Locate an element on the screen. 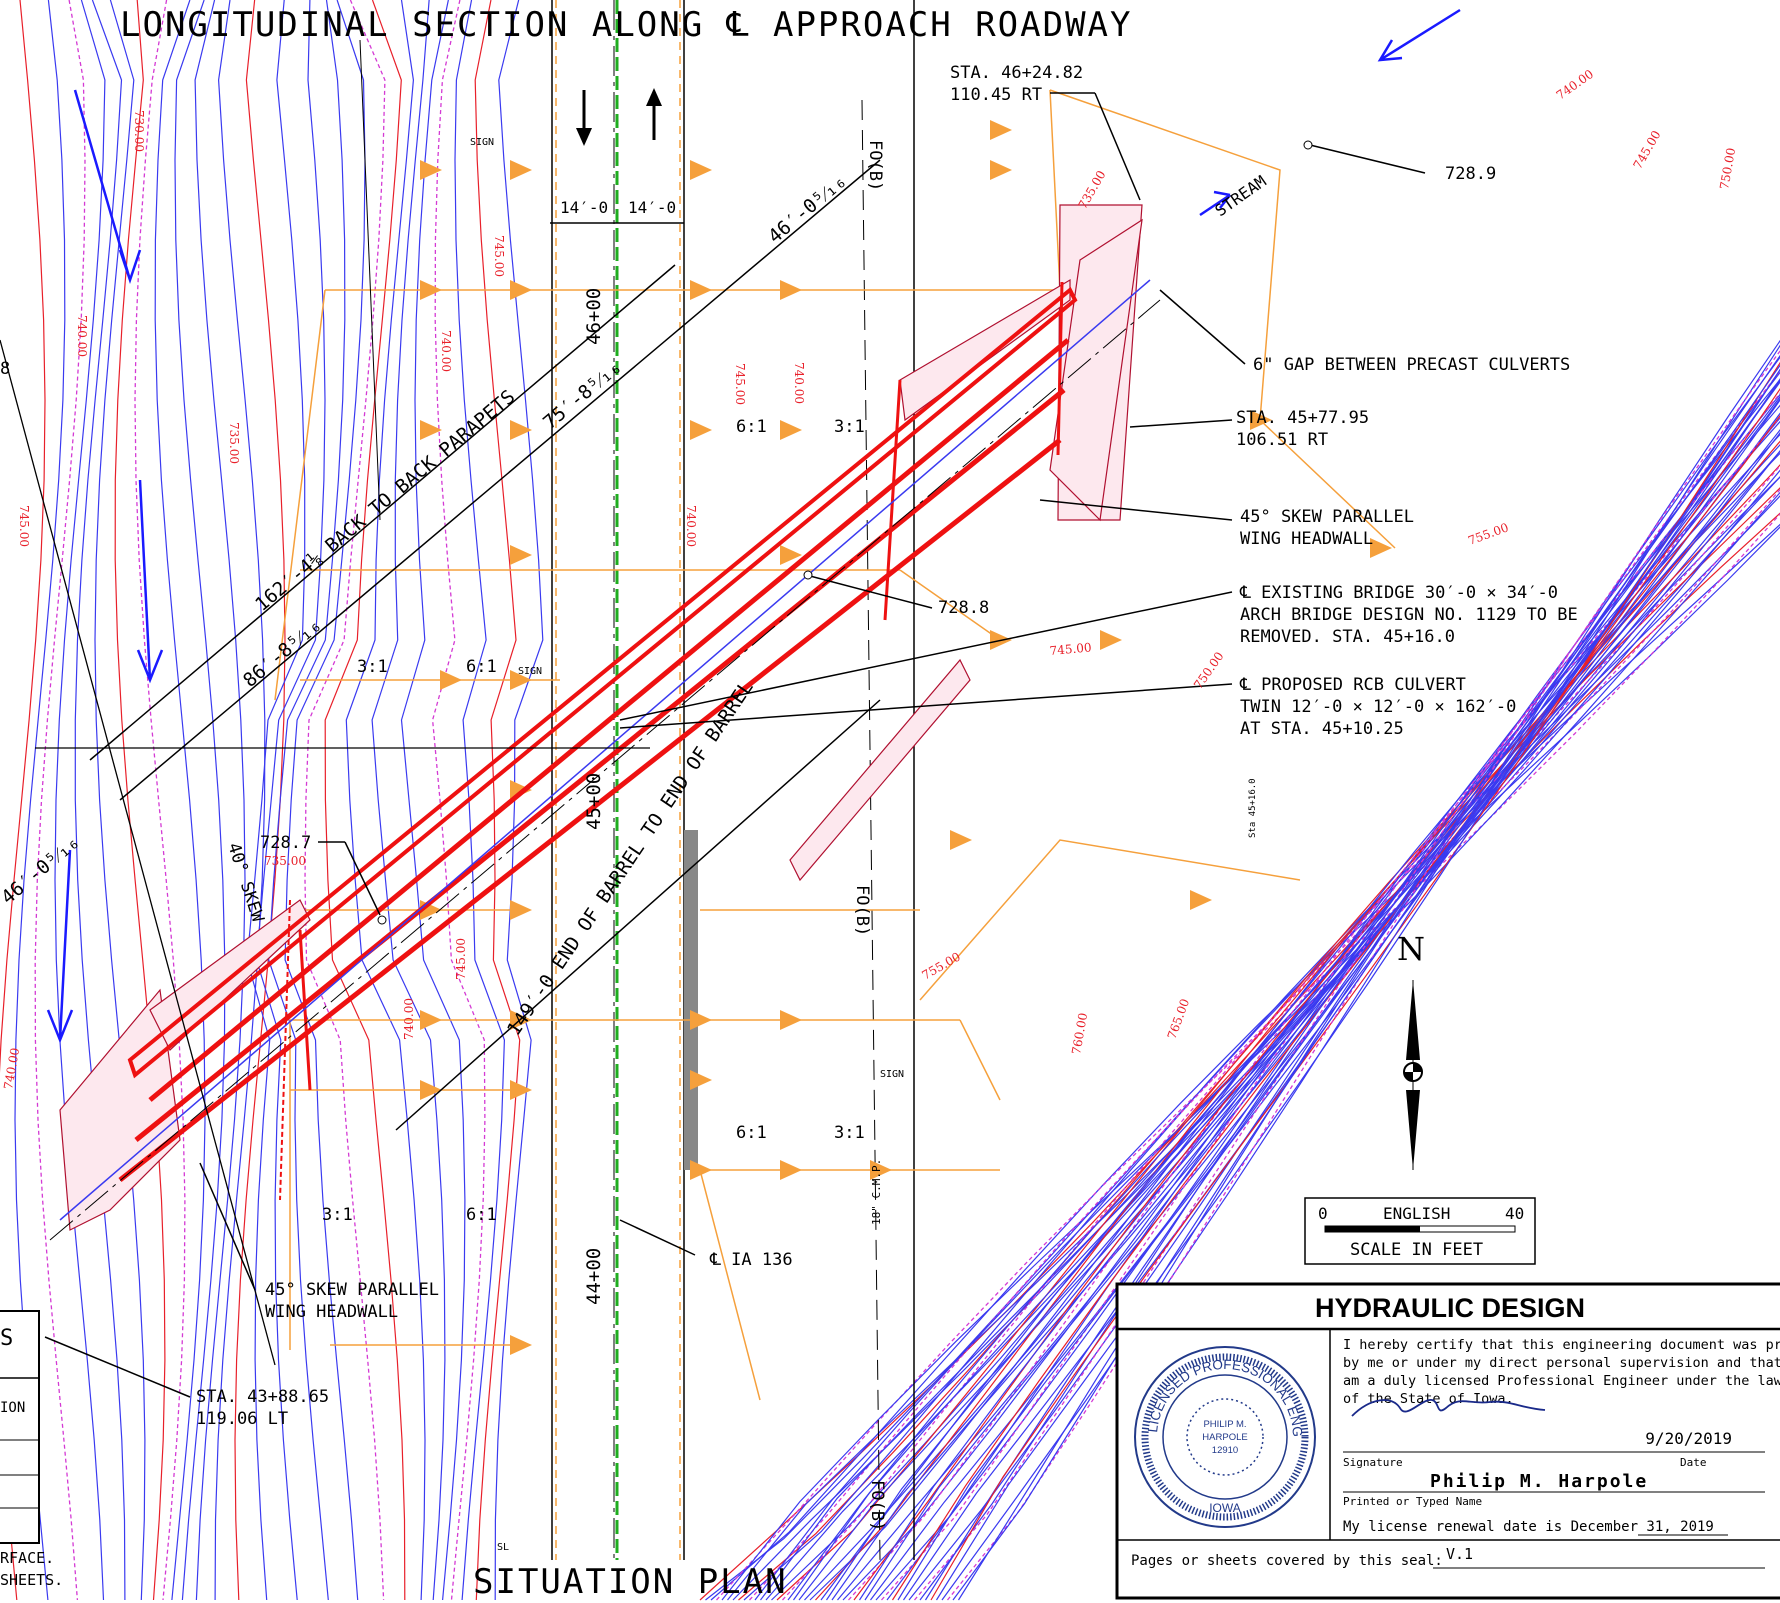  skew-angle-label: 40° SKEW is located at coordinates (245, 882).